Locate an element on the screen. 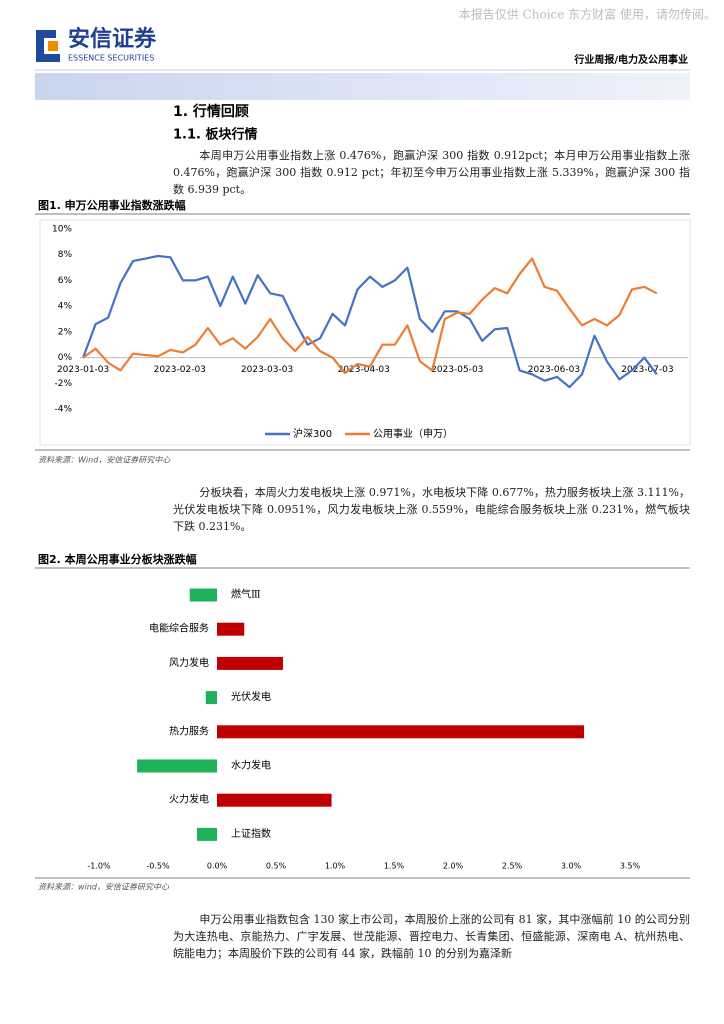  x-tick-label: -0.5% is located at coordinates (158, 866).